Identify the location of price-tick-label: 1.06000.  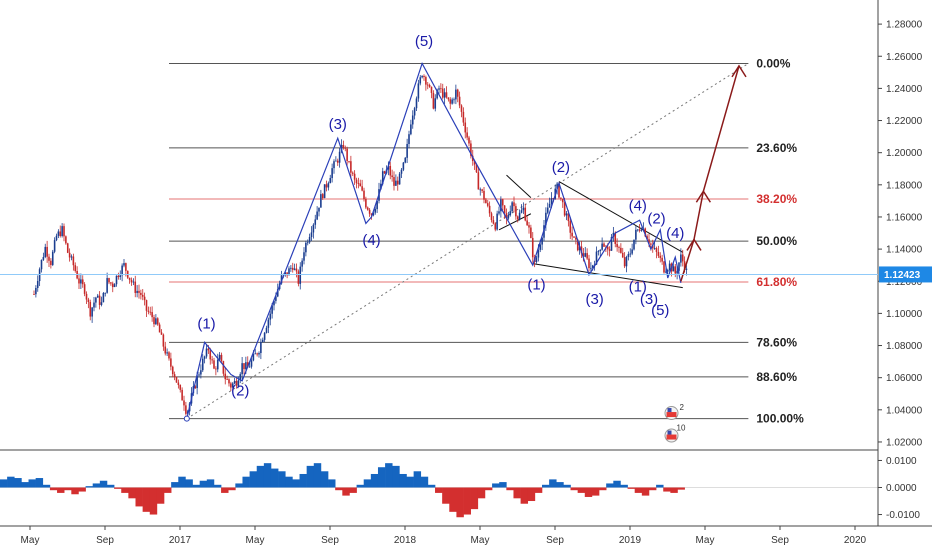
(904, 378).